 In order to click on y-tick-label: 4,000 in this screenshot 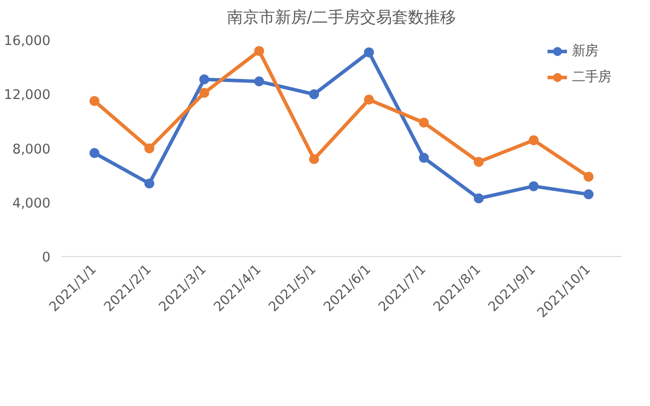, I will do `click(31, 204)`.